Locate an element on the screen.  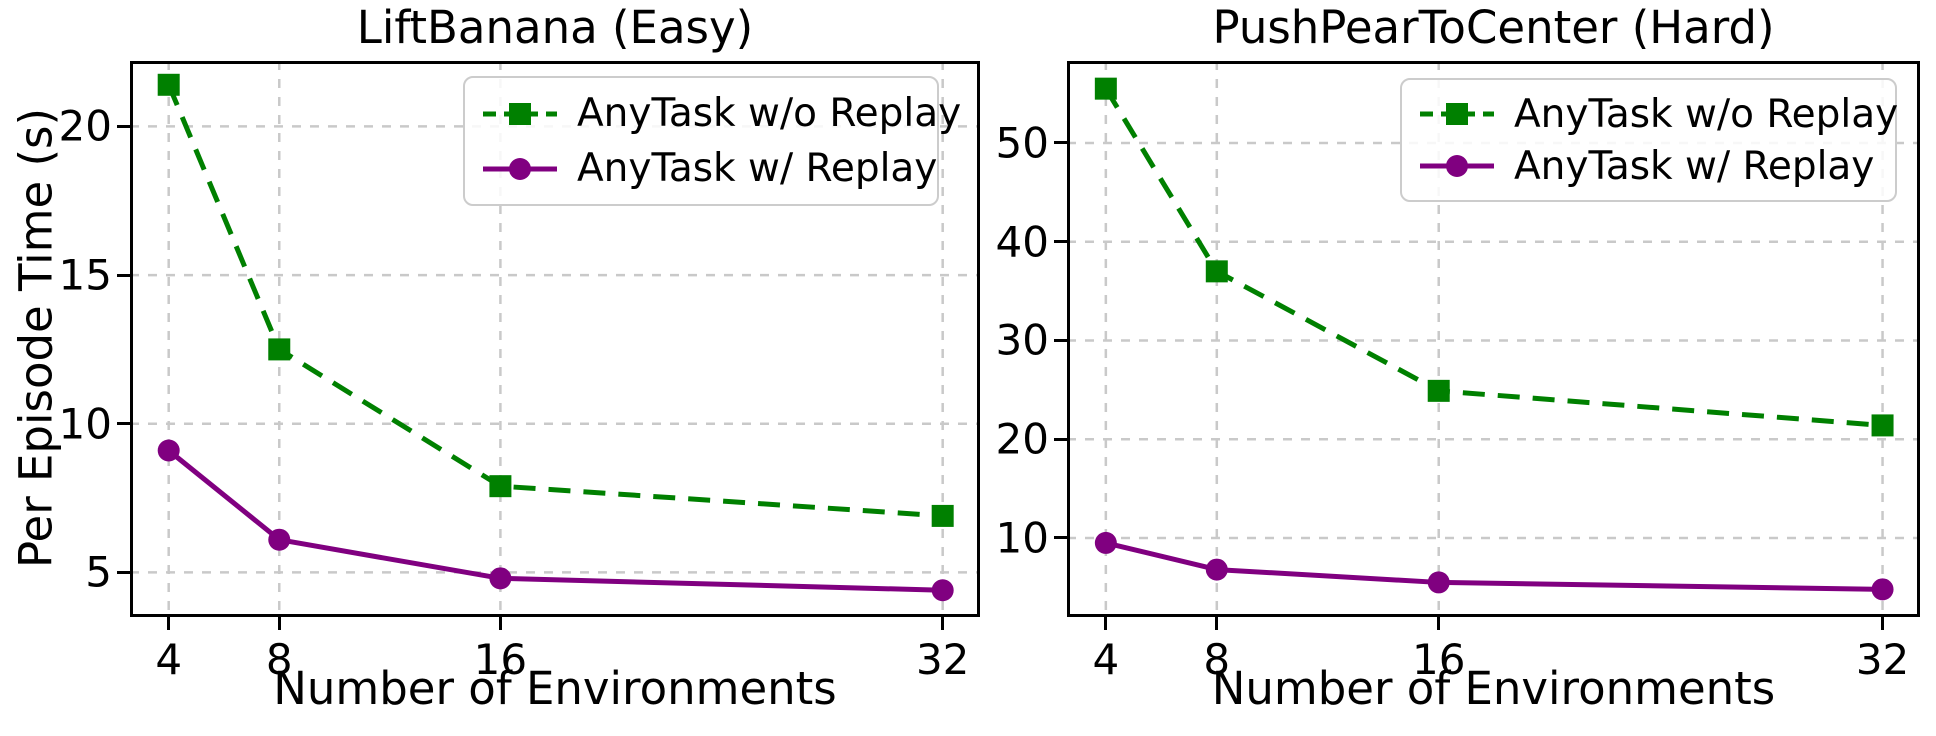
y-tick-label: 40 is located at coordinates (1022, 242).